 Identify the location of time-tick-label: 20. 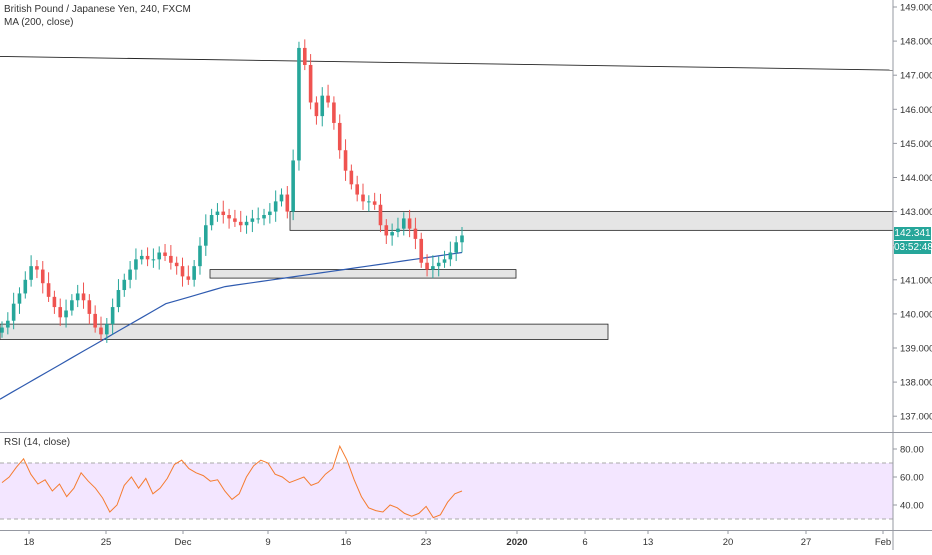
(728, 542).